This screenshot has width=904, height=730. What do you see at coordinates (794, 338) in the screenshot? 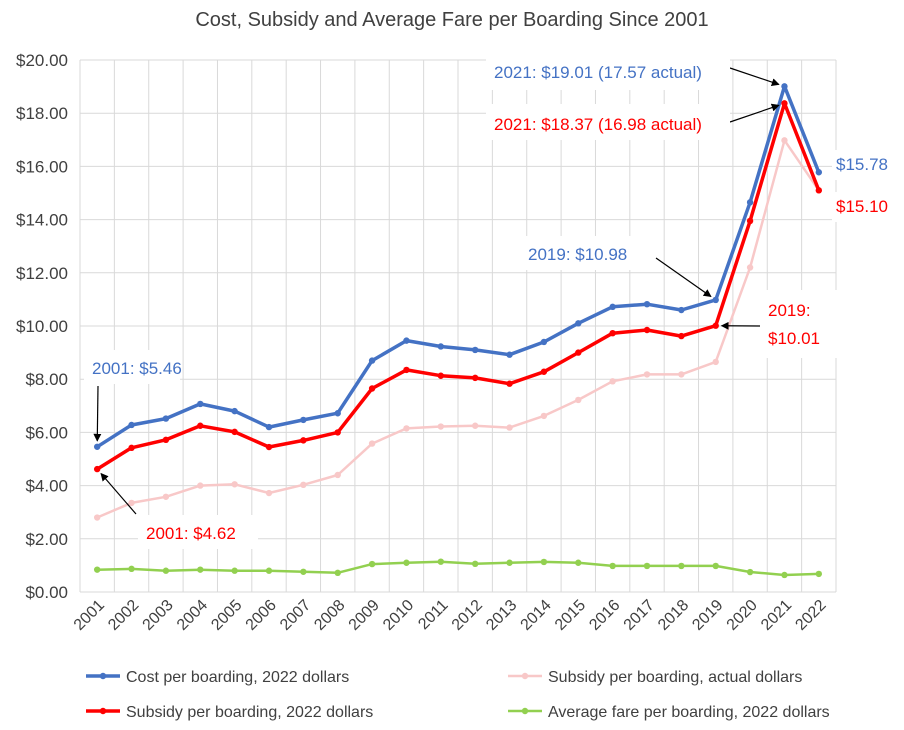
I see `annotation-label: $10.01` at bounding box center [794, 338].